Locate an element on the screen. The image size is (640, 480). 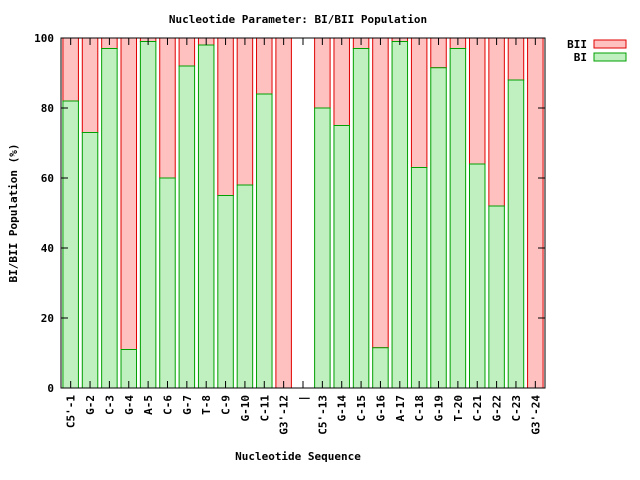
chart-title: Nucleotide Parameter: BI/BII Population is located at coordinates (298, 19).